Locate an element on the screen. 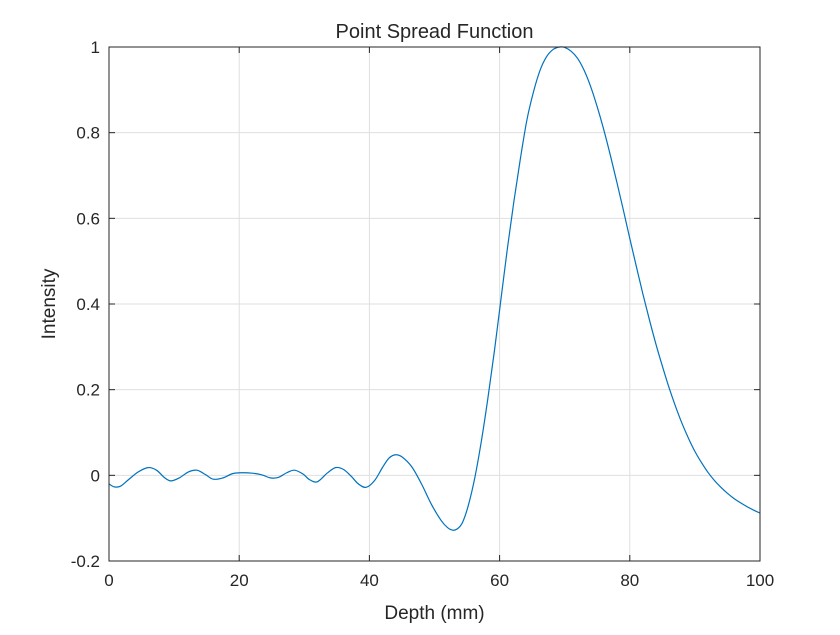  x-tick-label: 60 is located at coordinates (499, 580).